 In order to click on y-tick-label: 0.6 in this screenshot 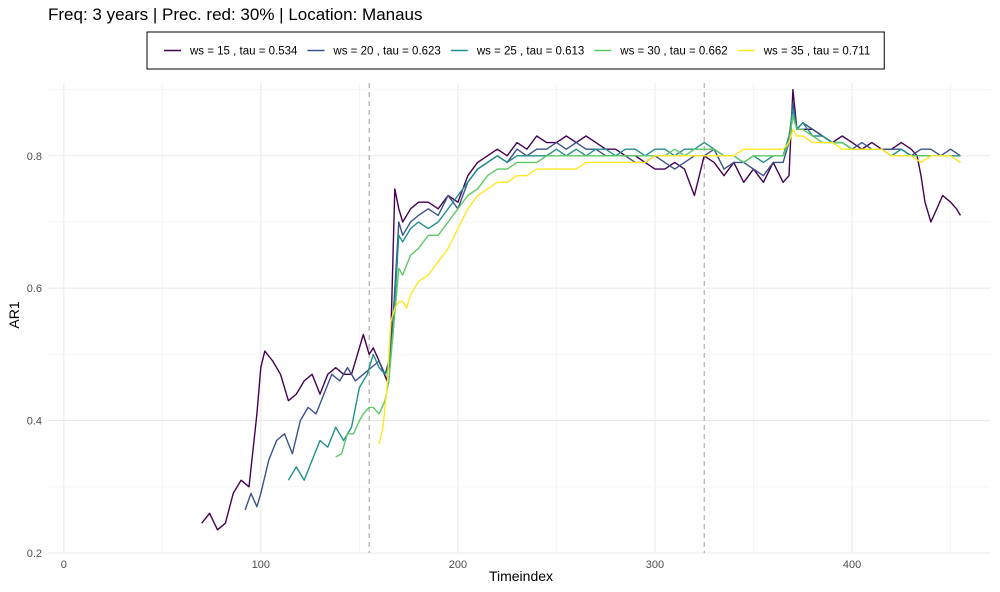, I will do `click(34, 289)`.